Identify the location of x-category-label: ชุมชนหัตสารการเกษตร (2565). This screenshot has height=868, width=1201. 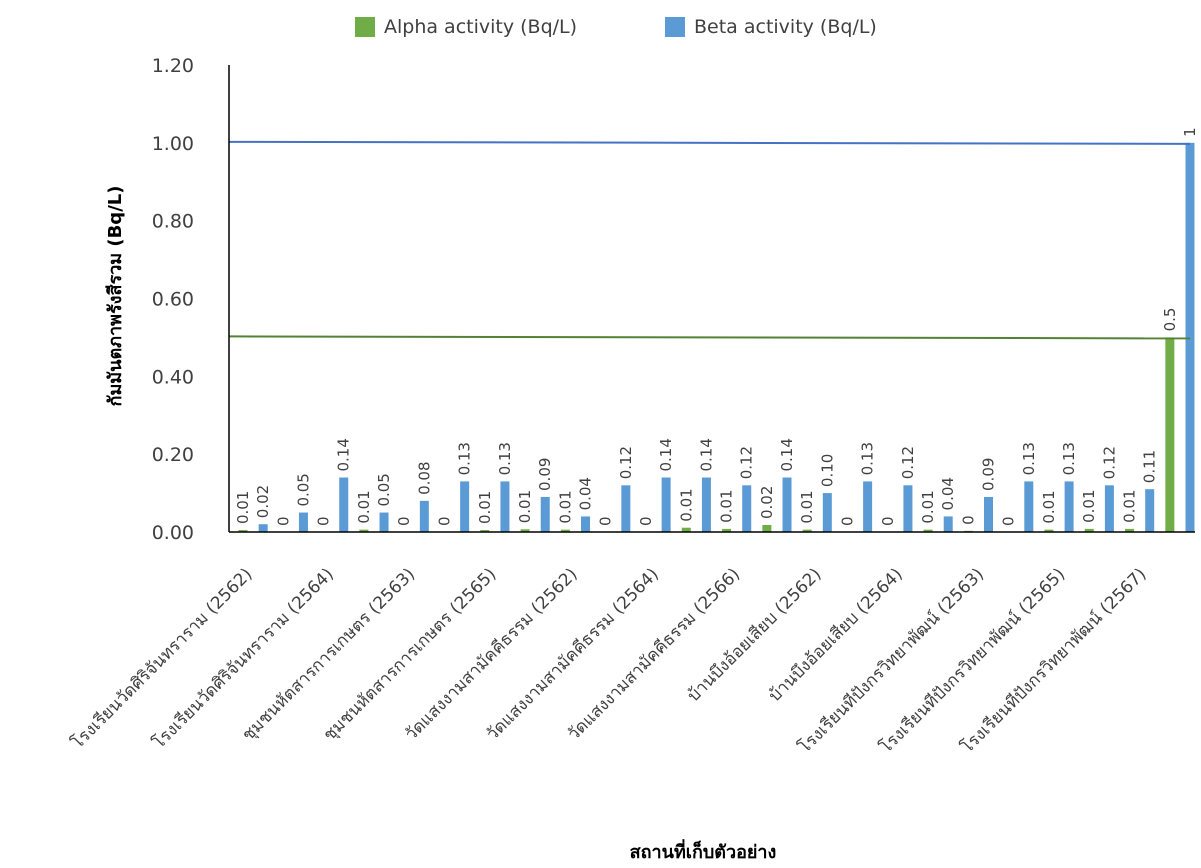
(410, 654).